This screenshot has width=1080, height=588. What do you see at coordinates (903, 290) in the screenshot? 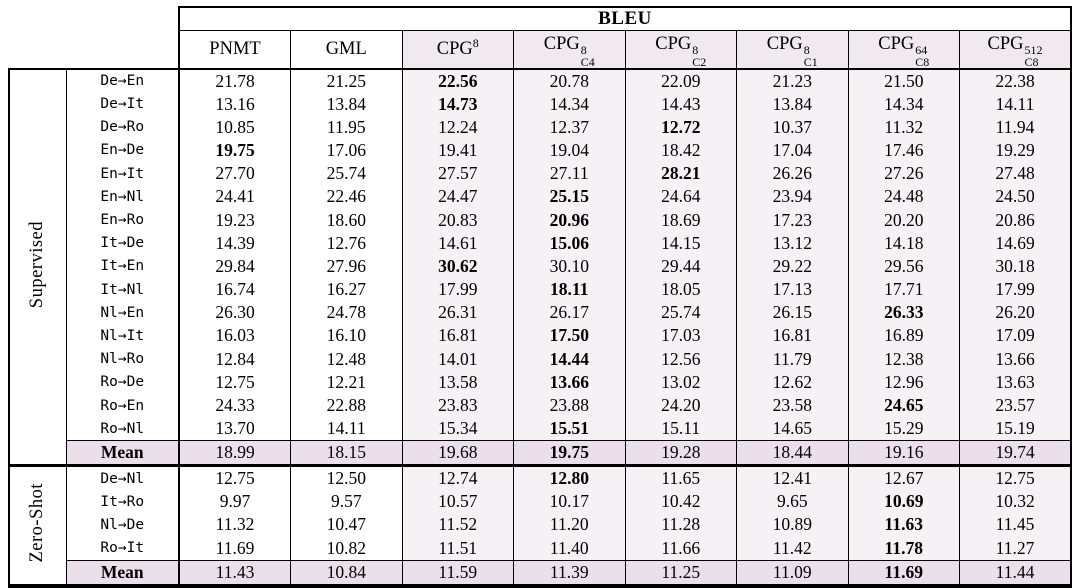
I see `score-cell: 17.71` at bounding box center [903, 290].